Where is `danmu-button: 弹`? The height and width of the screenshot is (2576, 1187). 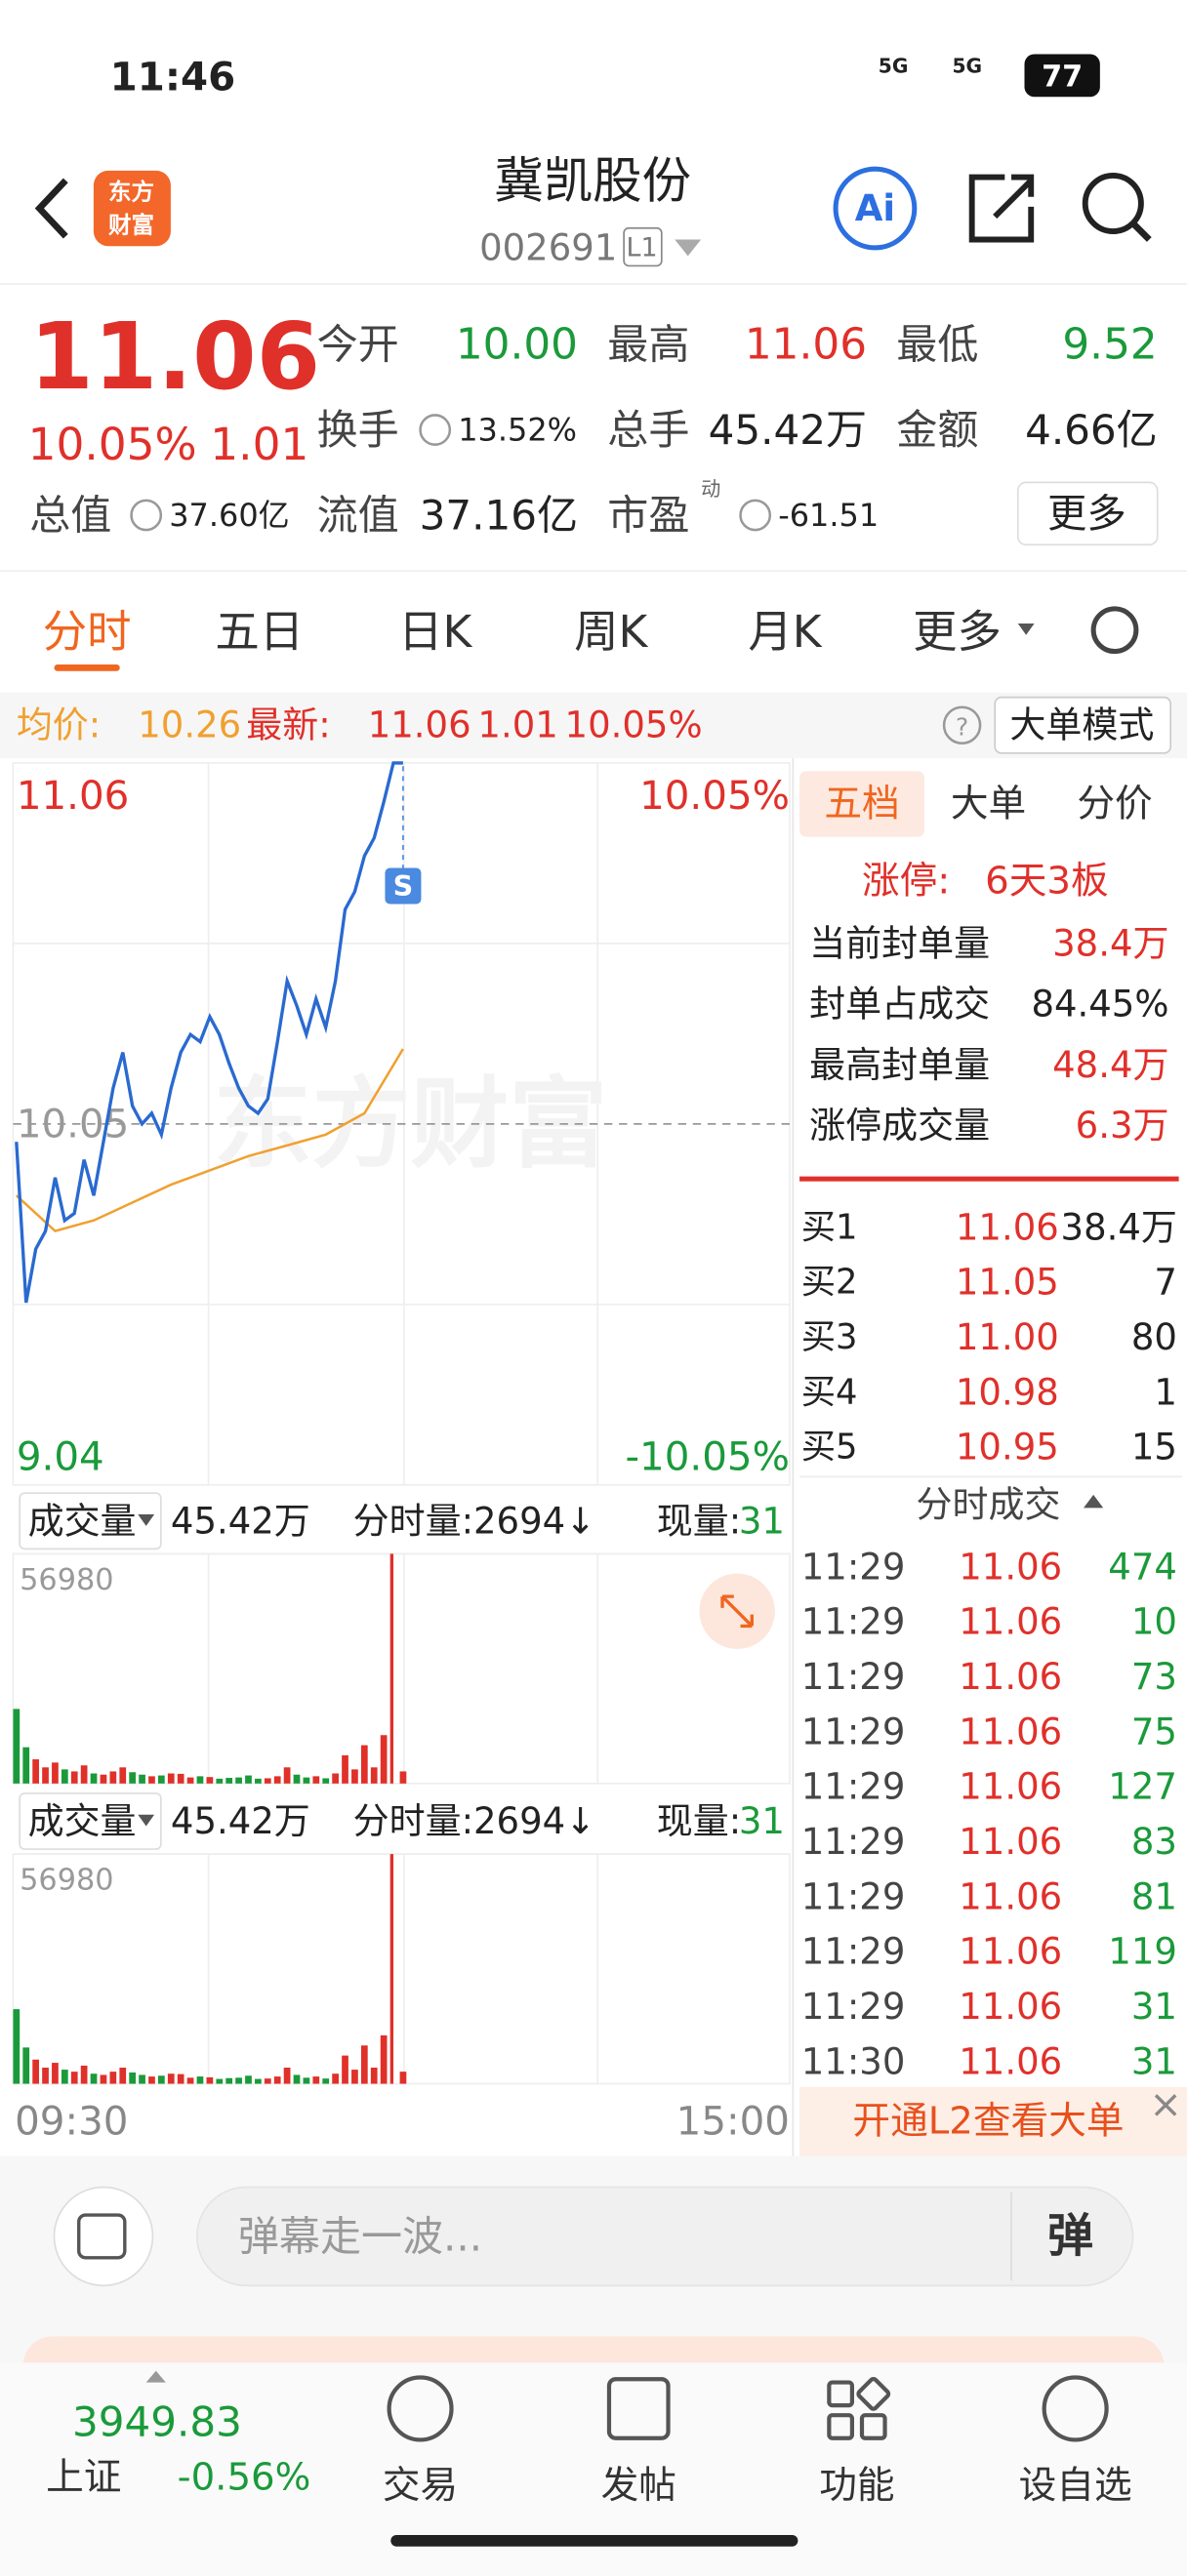 danmu-button: 弹 is located at coordinates (1070, 2236).